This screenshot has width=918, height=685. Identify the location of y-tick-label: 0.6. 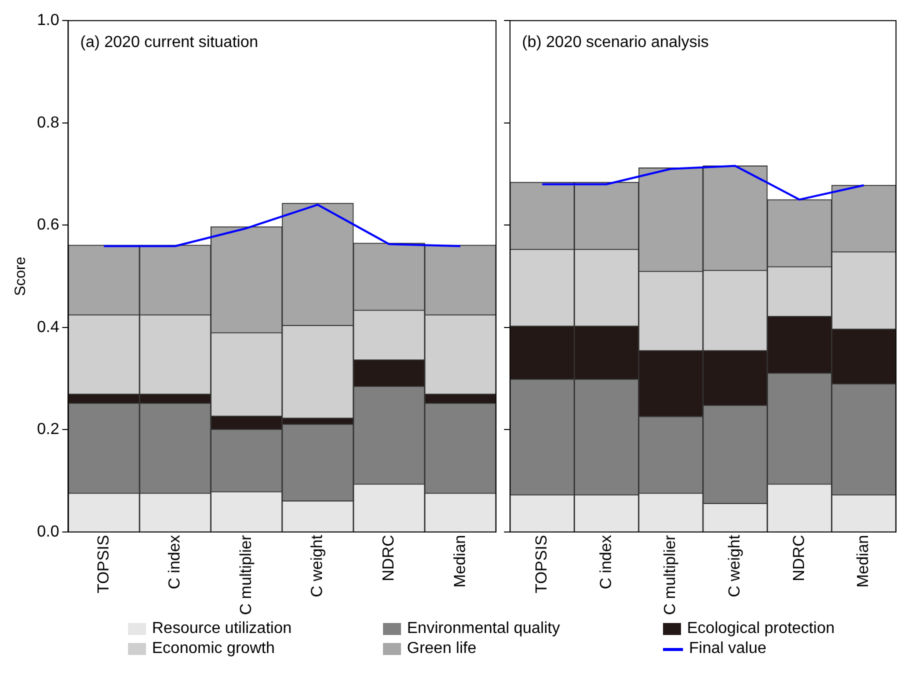
(48, 225).